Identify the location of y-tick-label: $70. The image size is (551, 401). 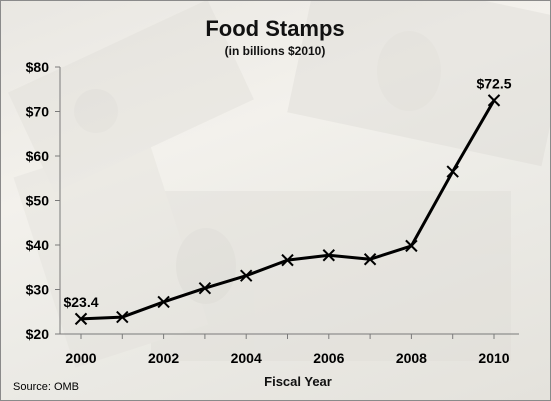
(38, 112).